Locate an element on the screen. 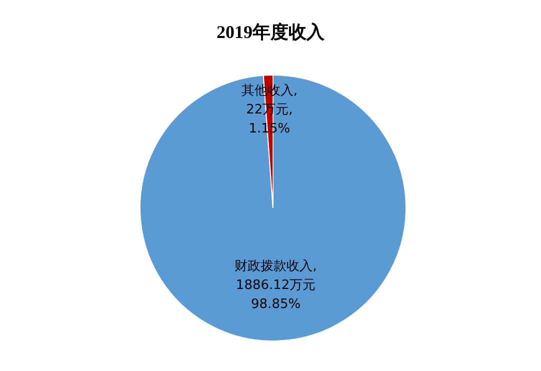 Image resolution: width=541 pixels, height=371 pixels. slice-label: 财政拨款收入, 1886.12万元 98.85% is located at coordinates (275, 285).